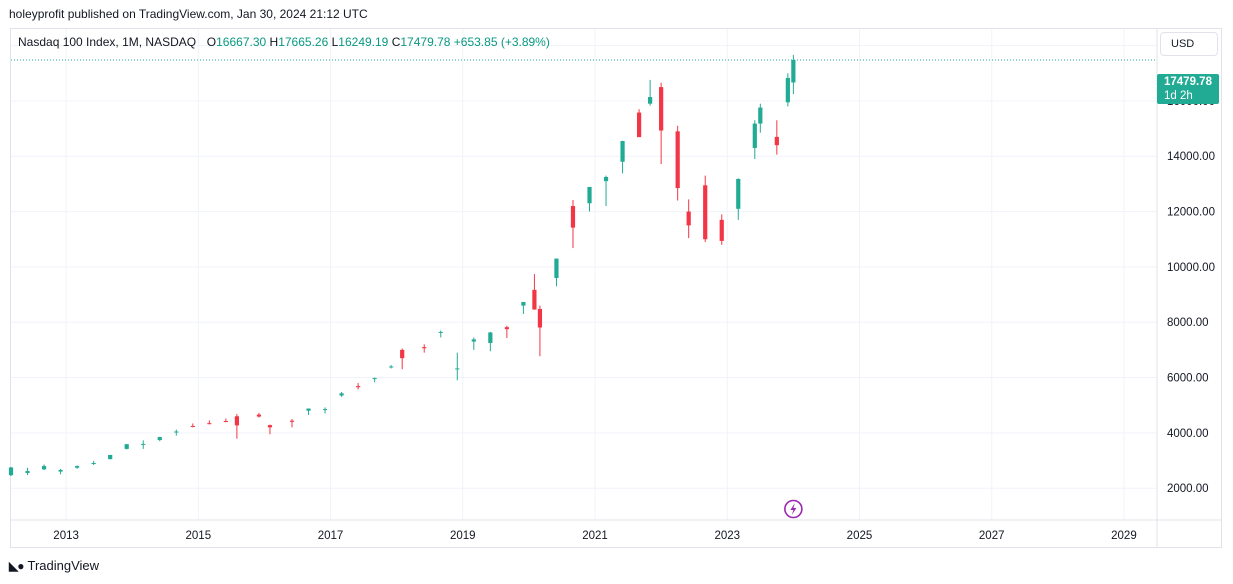 This screenshot has height=584, width=1233. Describe the element at coordinates (1191, 157) in the screenshot. I see `y-tick-label: 14000.00` at that location.